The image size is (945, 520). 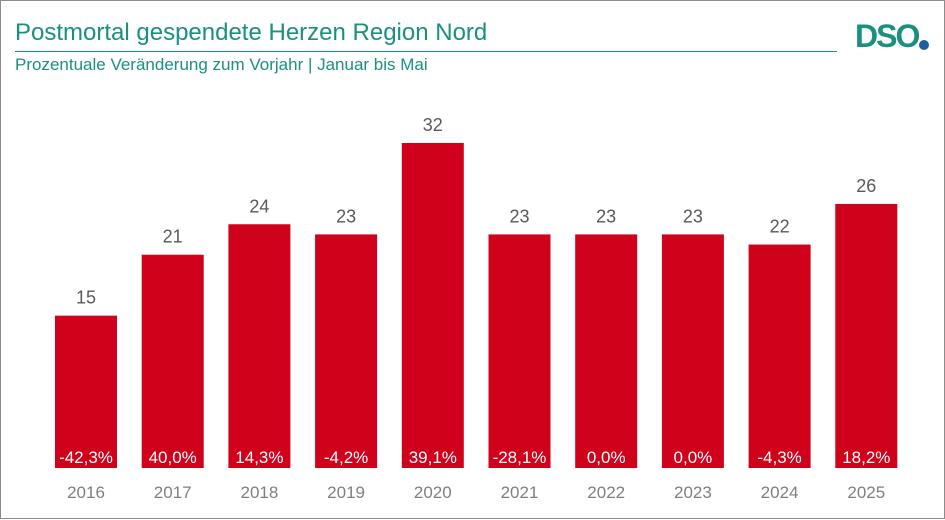 I want to click on value-label-2022: 23, so click(x=606, y=216).